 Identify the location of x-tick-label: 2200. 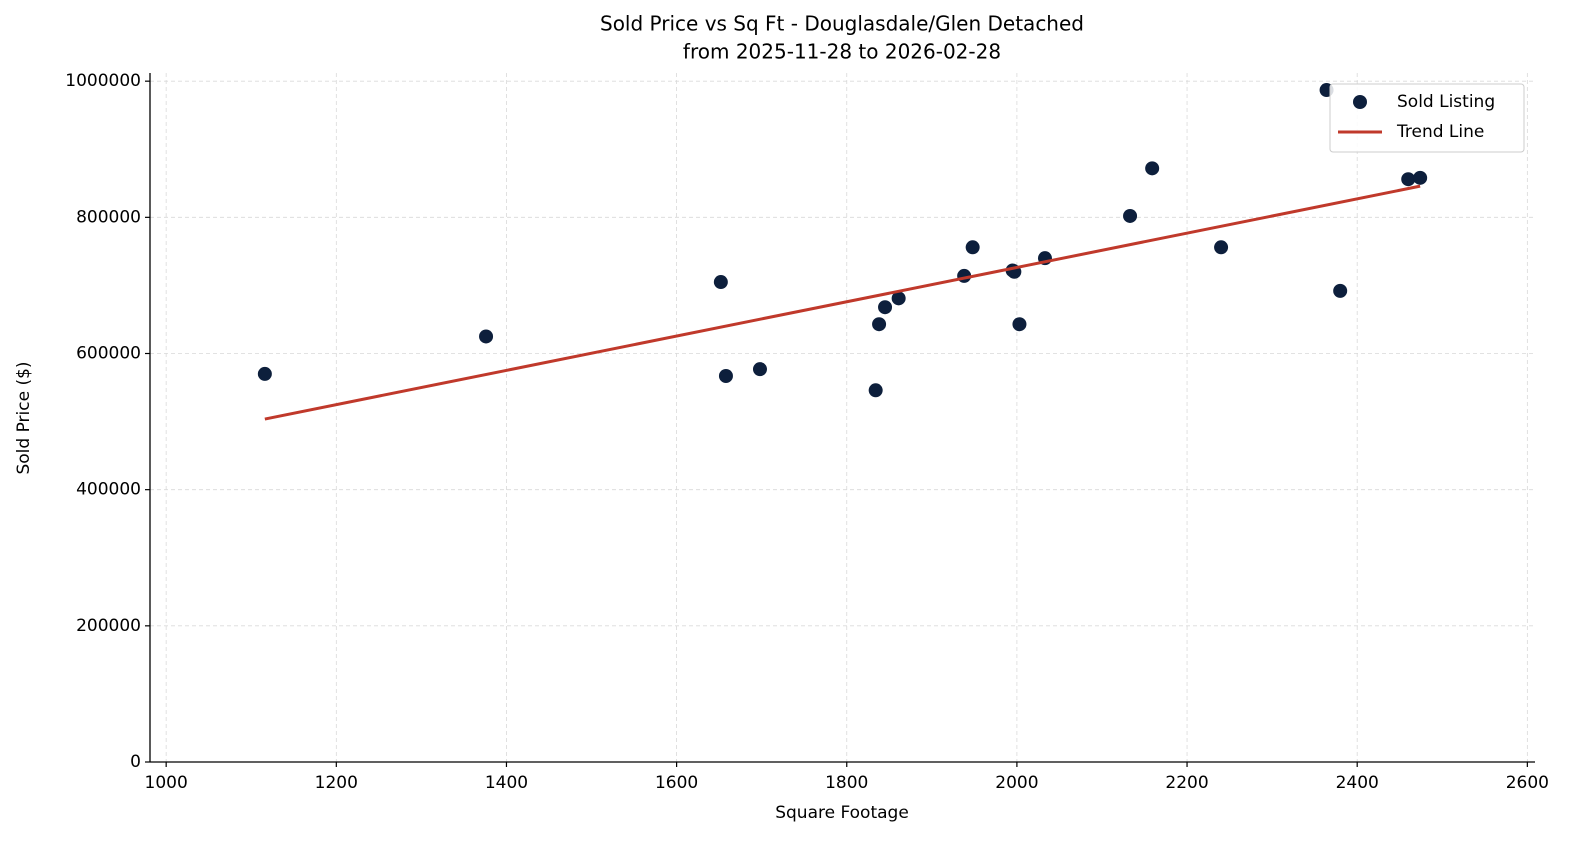
(1186, 783).